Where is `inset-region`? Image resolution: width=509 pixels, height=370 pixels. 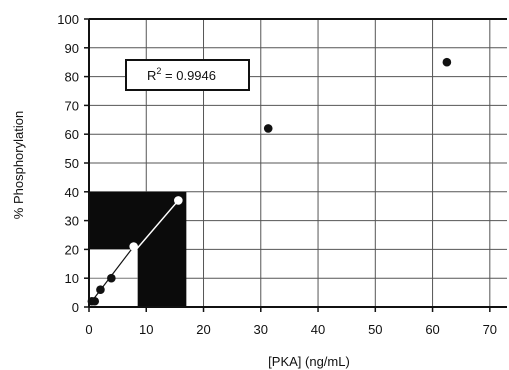 inset-region is located at coordinates (138, 249).